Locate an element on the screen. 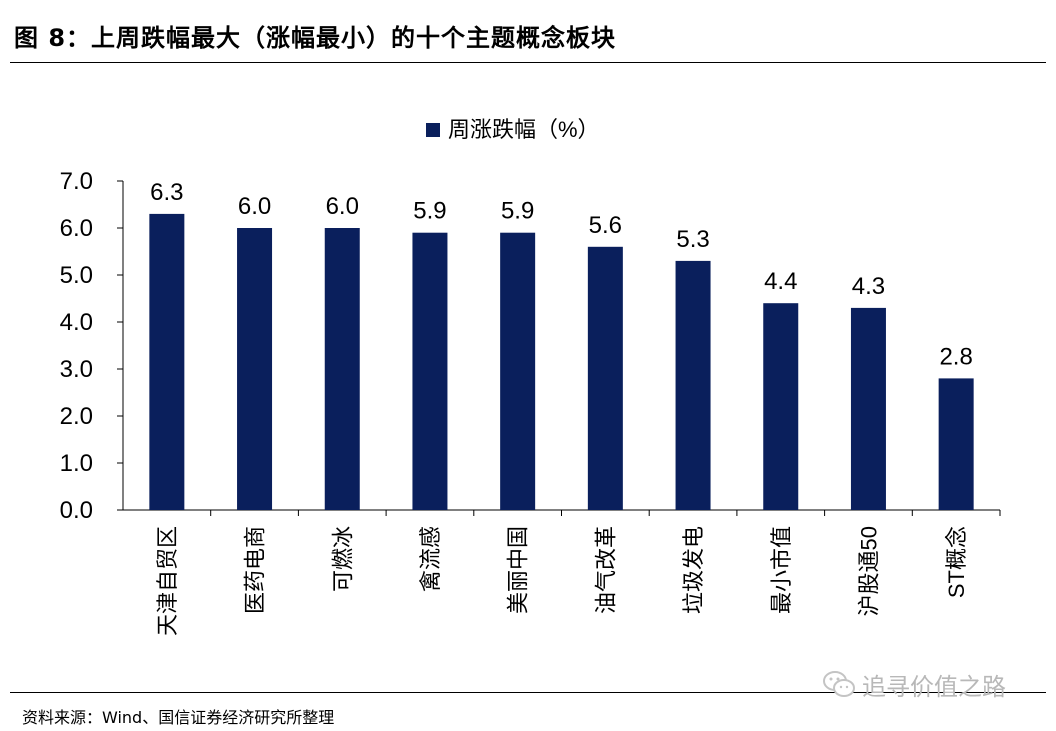  y-tick-label: 3.0 is located at coordinates (76, 369).